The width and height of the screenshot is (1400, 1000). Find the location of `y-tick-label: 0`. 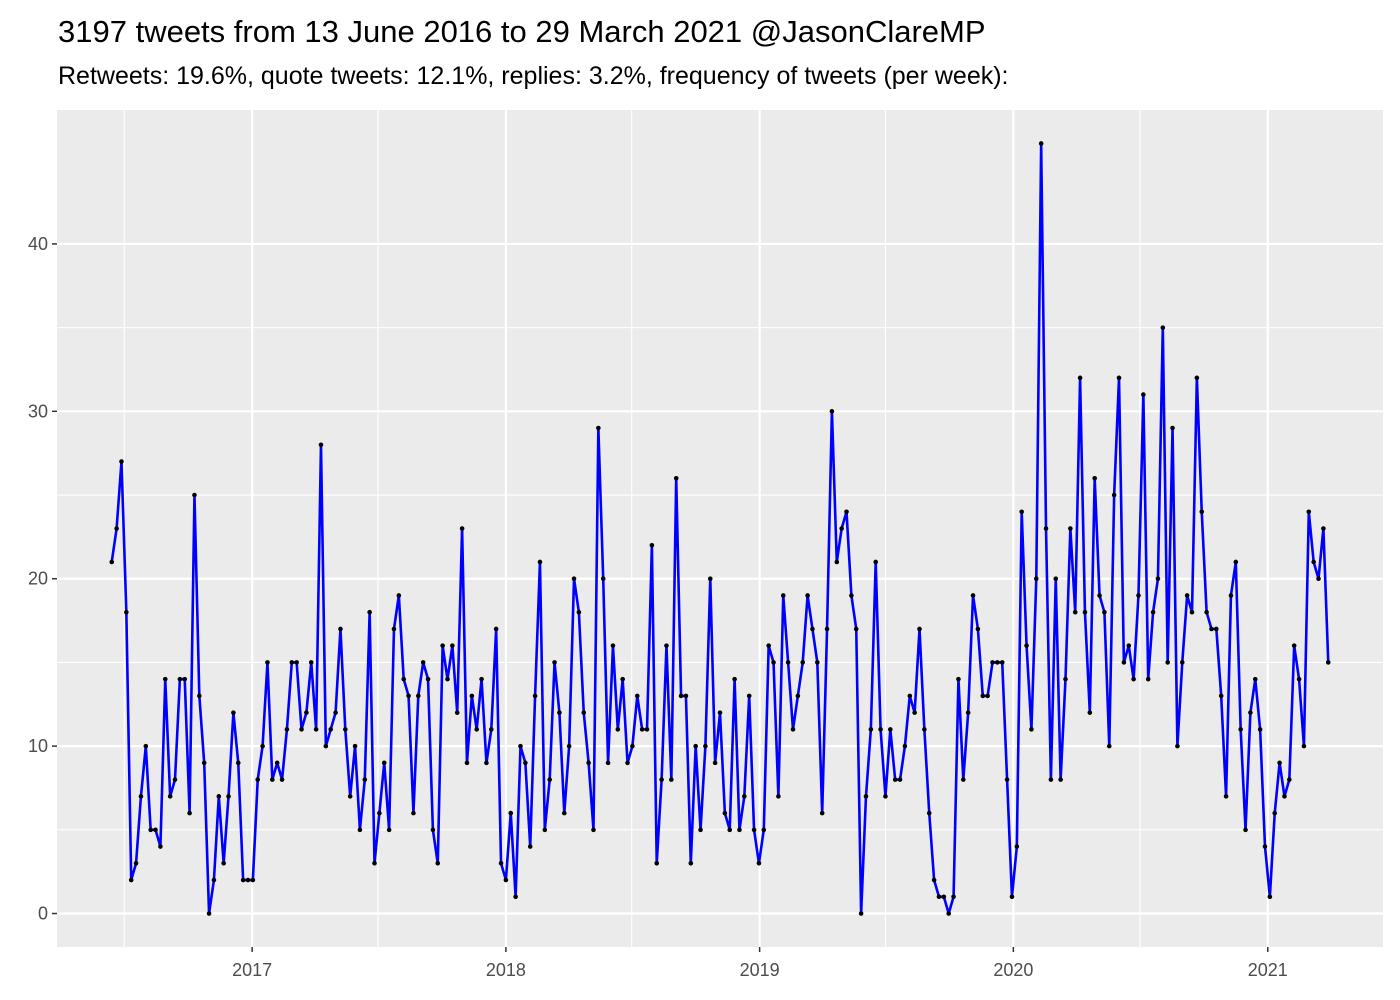

y-tick-label: 0 is located at coordinates (43, 914).